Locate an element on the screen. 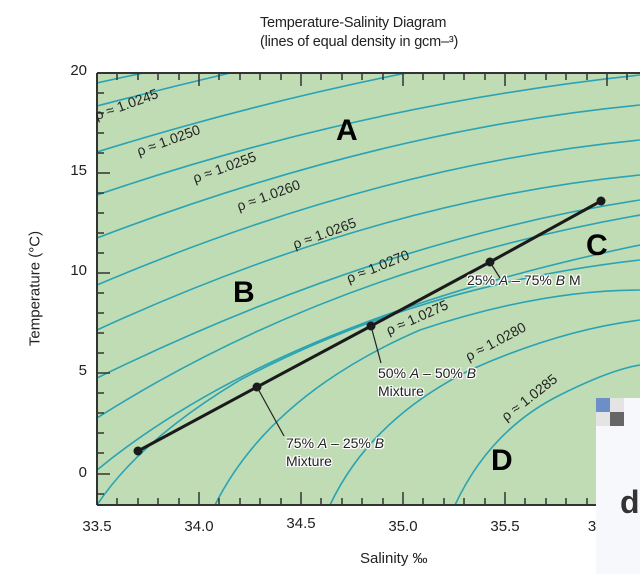 This screenshot has width=640, height=574. region-label-b: B is located at coordinates (244, 292).